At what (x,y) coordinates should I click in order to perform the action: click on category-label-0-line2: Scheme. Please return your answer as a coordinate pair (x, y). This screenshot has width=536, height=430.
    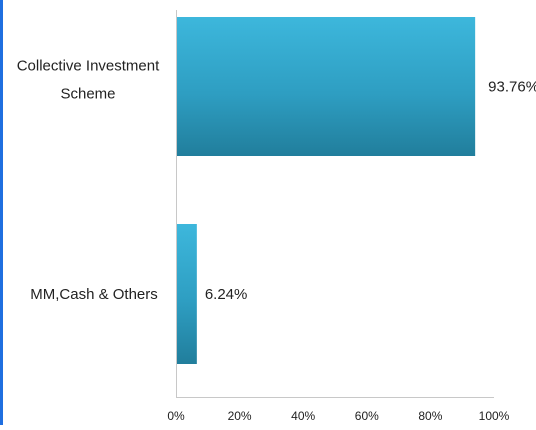
    Looking at the image, I should click on (87, 94).